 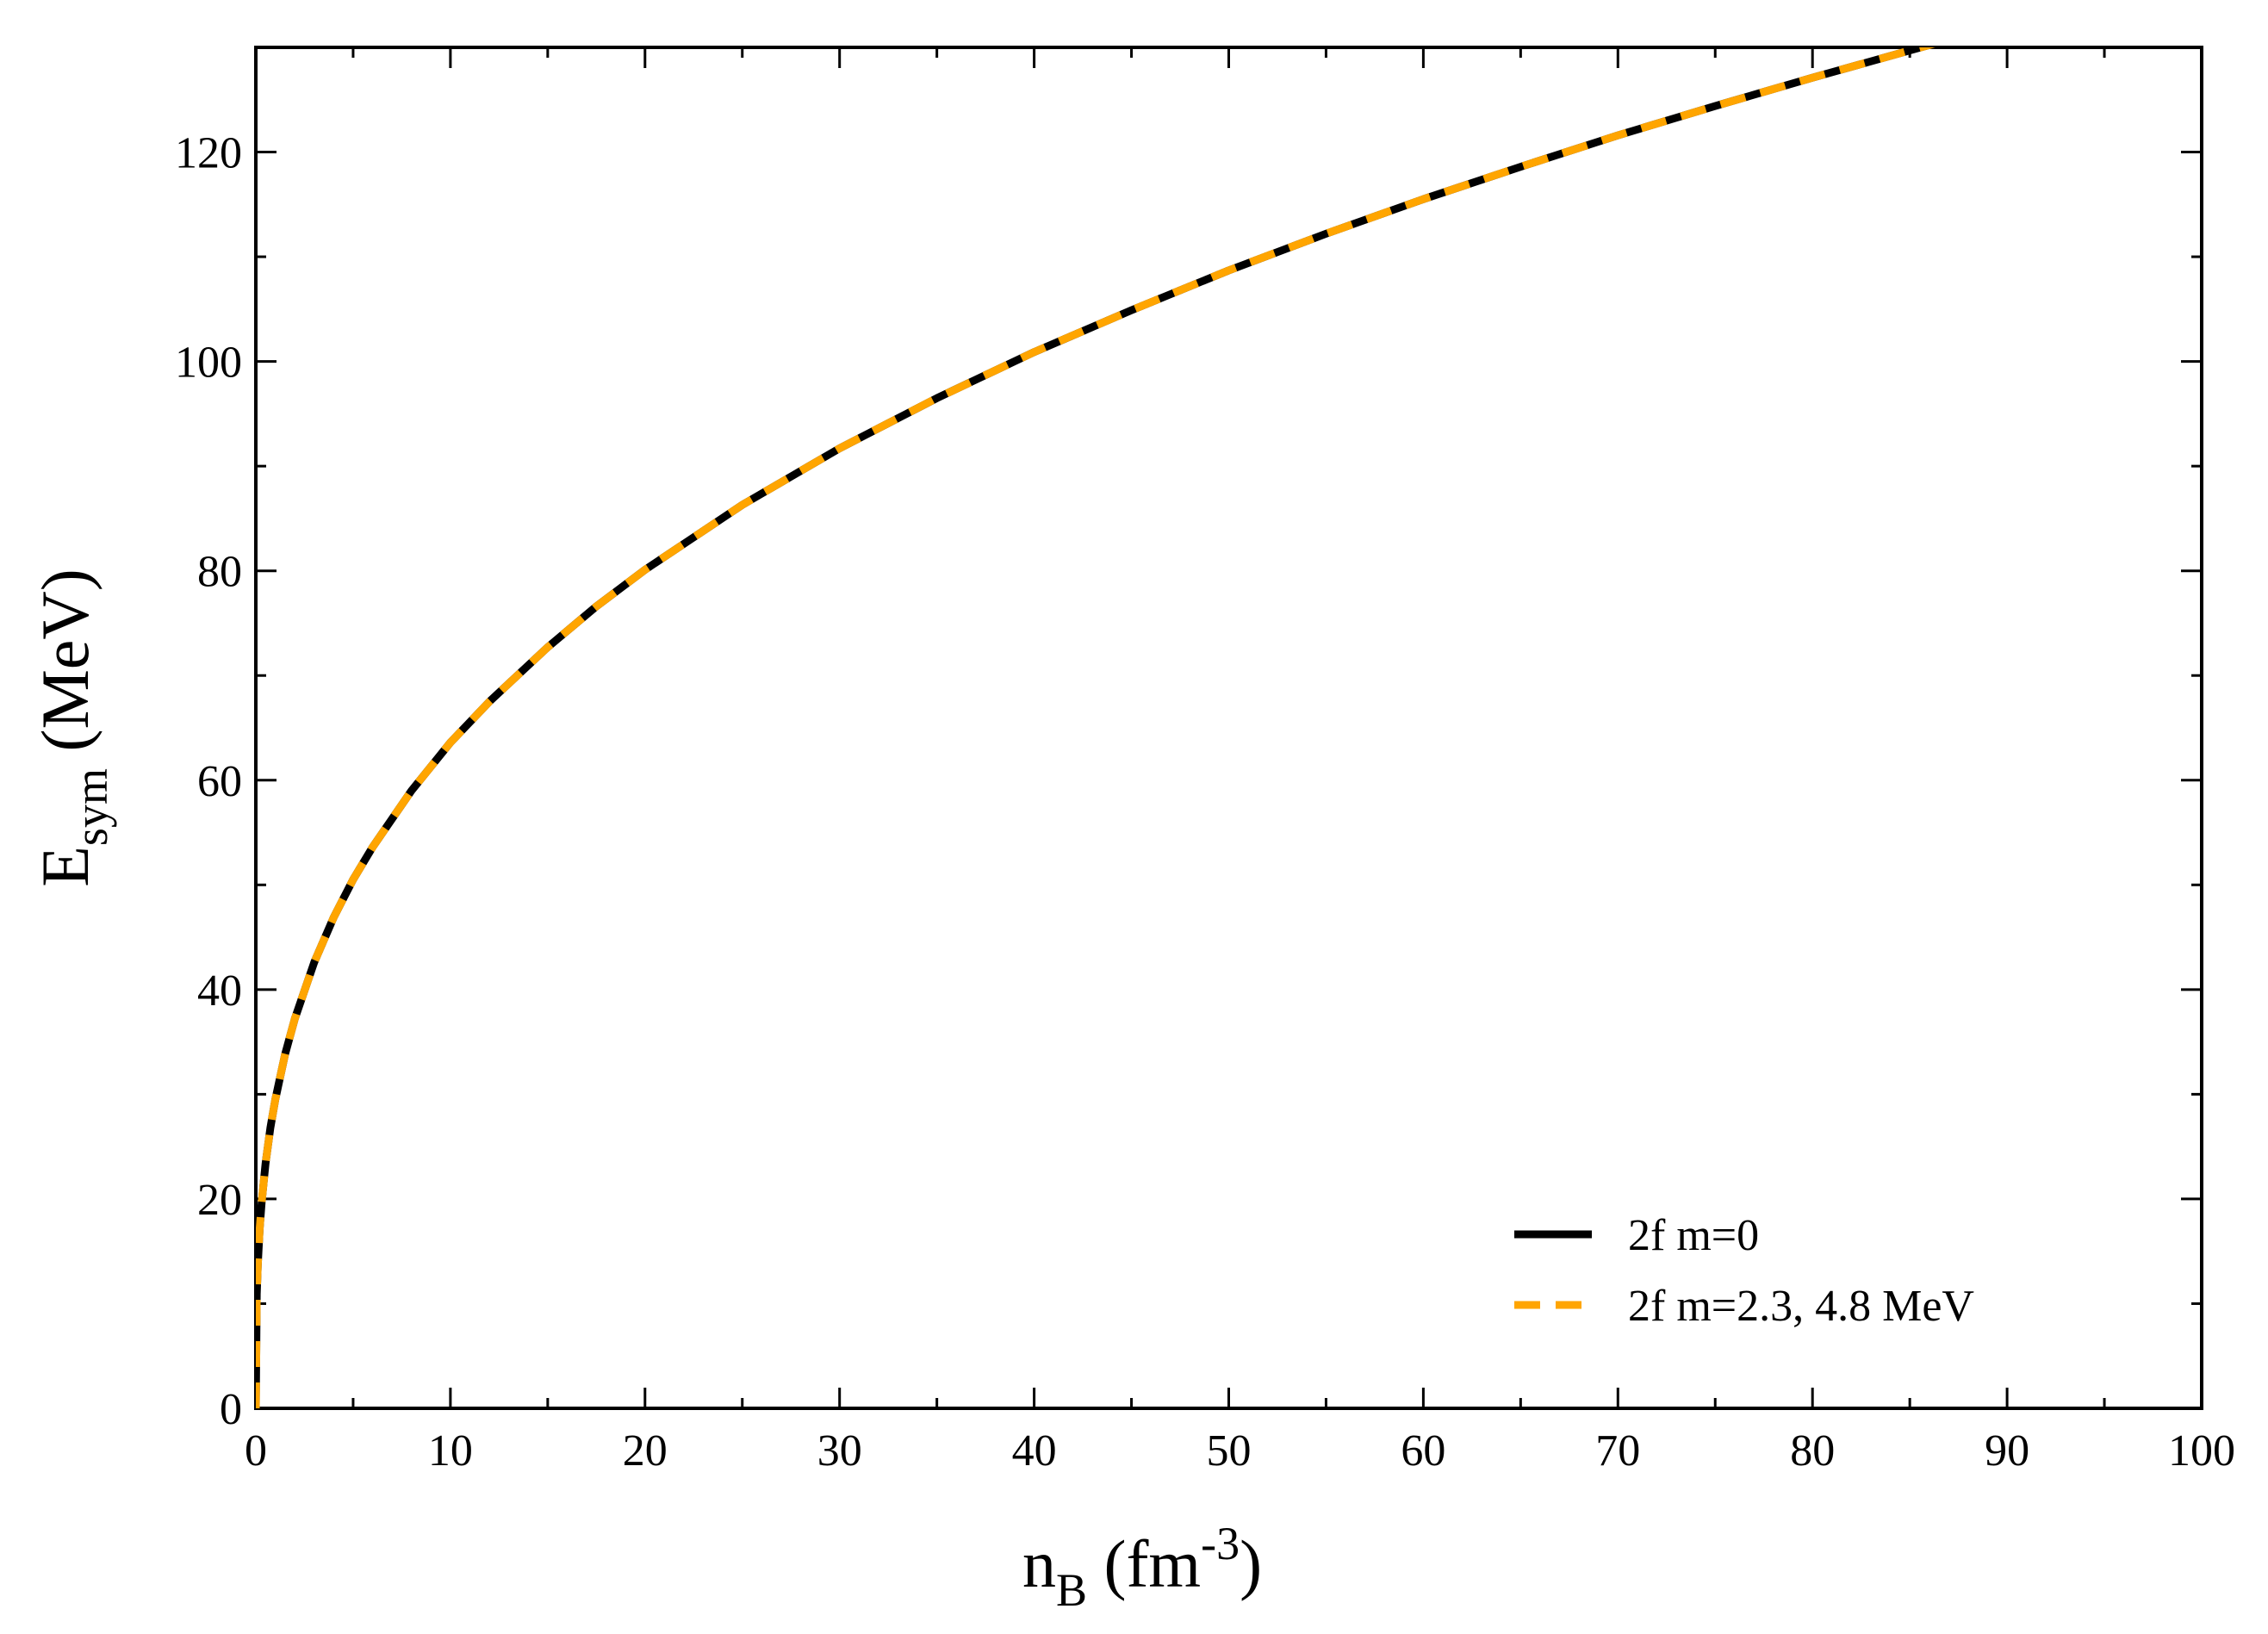 What do you see at coordinates (1617, 1451) in the screenshot?
I see `x-tick-label: 70` at bounding box center [1617, 1451].